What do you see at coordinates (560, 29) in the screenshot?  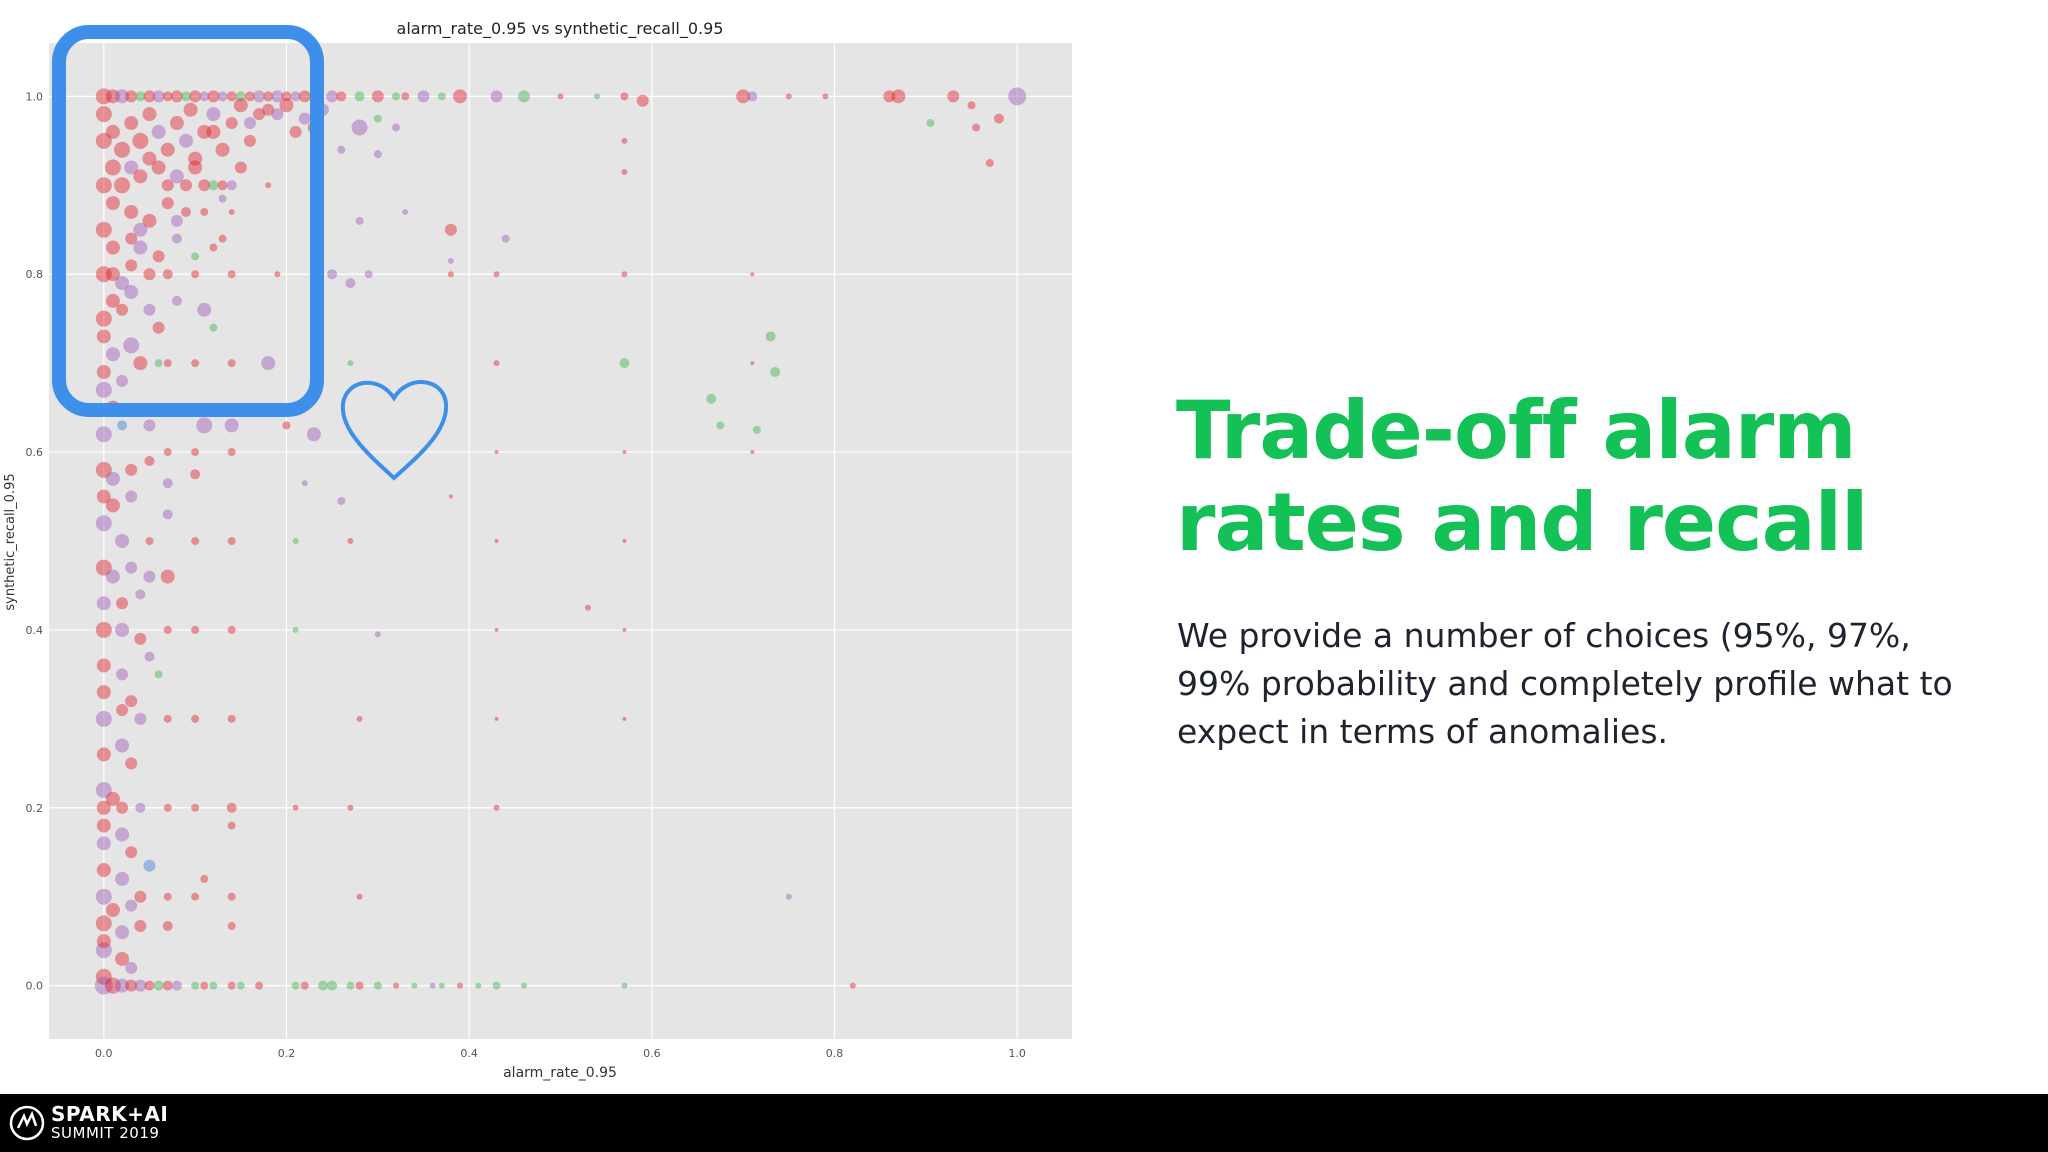 I see `chart-title: alarm_rate_0.95 vs synthetic_recall_0.95` at bounding box center [560, 29].